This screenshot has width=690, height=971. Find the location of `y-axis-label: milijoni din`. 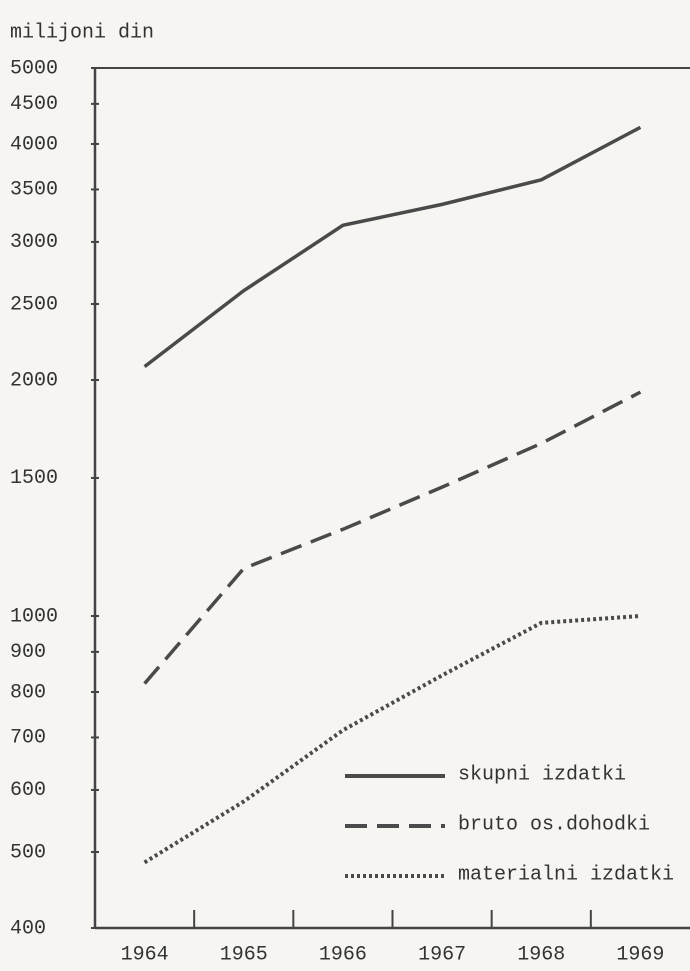

y-axis-label: milijoni din is located at coordinates (82, 32).